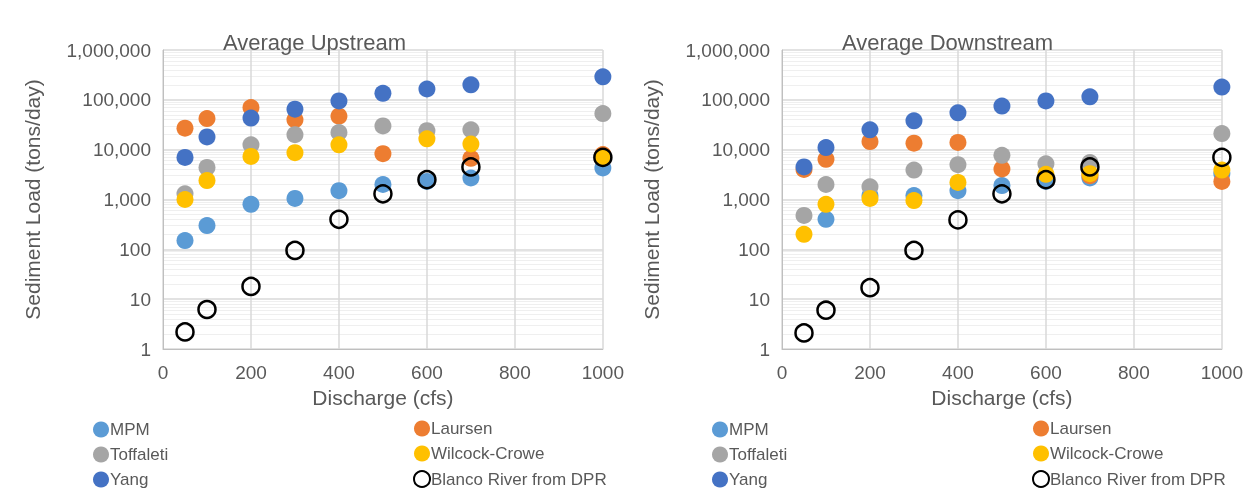 This screenshot has height=497, width=1255. I want to click on legend-label: Laursen, so click(462, 428).